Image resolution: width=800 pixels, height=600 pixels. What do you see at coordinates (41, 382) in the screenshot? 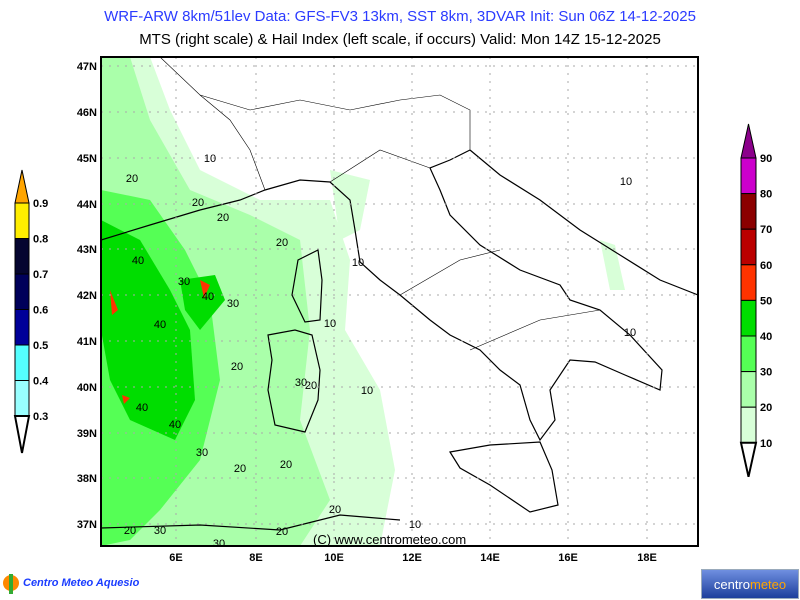
I see `colorbar-label: 0.4` at bounding box center [41, 382].